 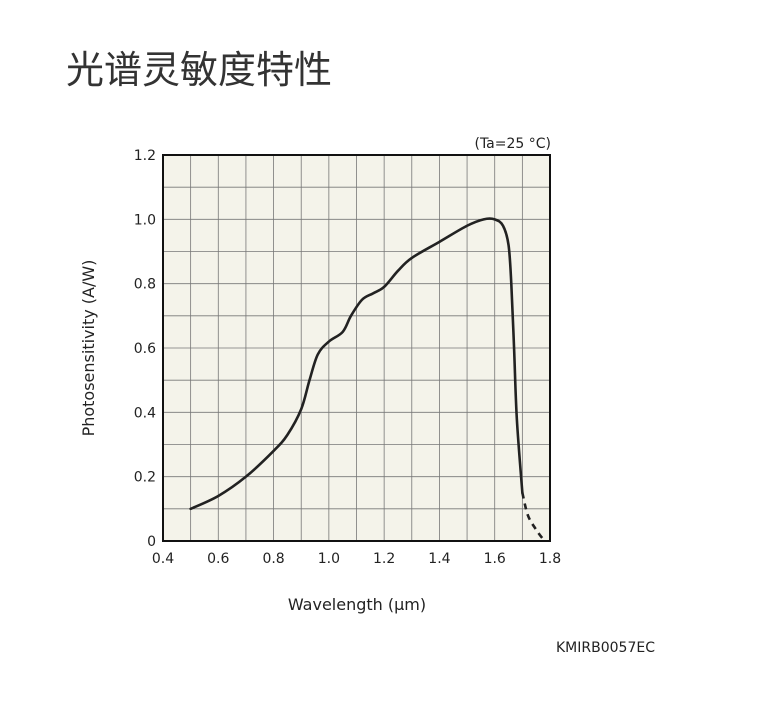 I want to click on y-tick-label: 0.4, so click(x=145, y=413).